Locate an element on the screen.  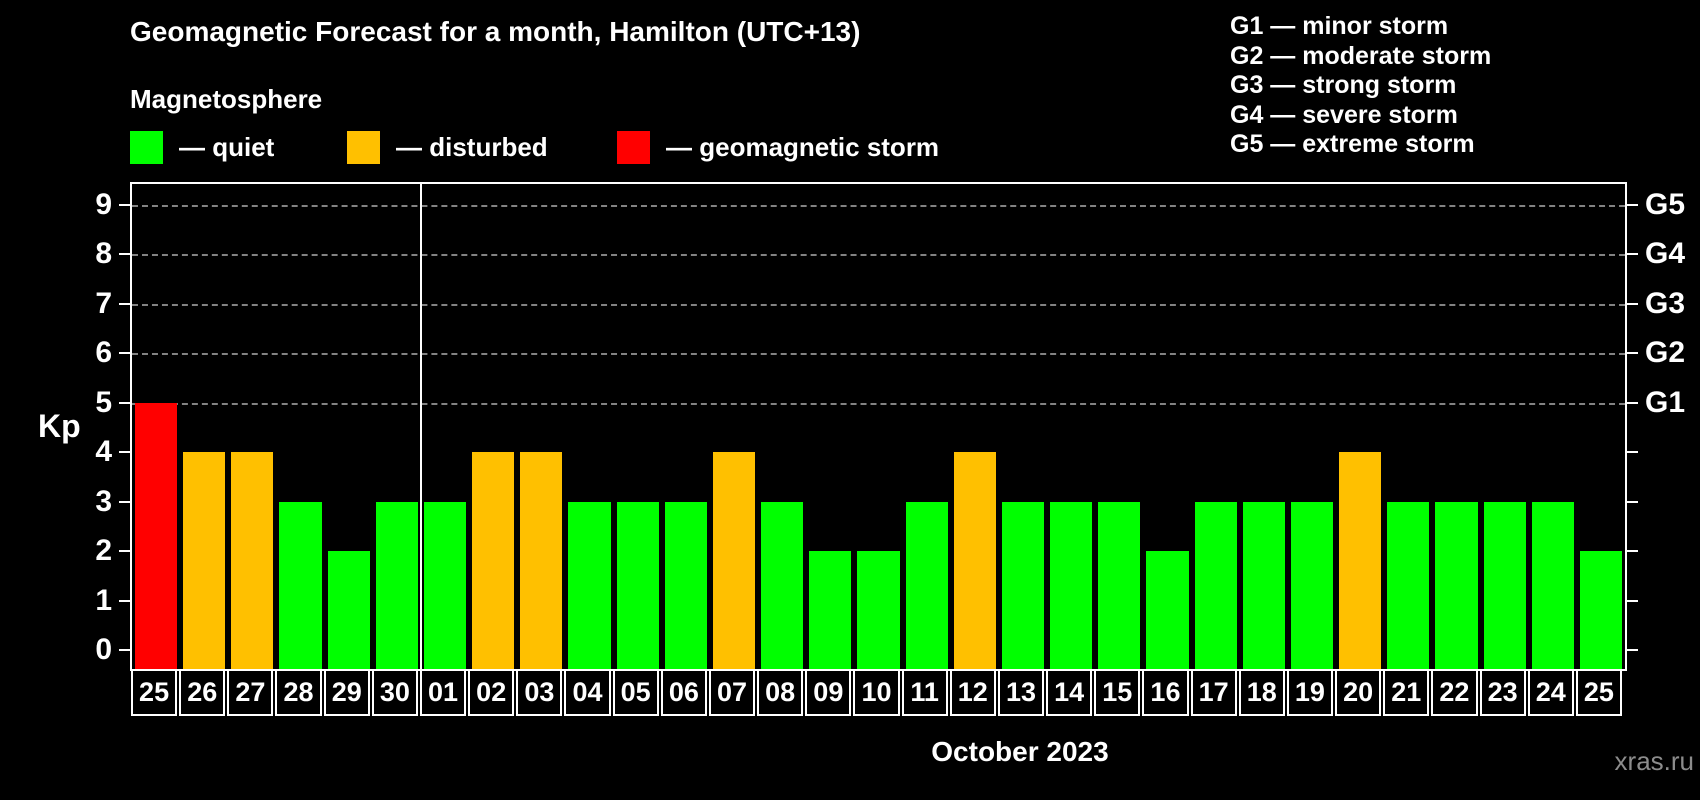
g-legend-line-2: G2 — moderate storm is located at coordinates (1361, 55).